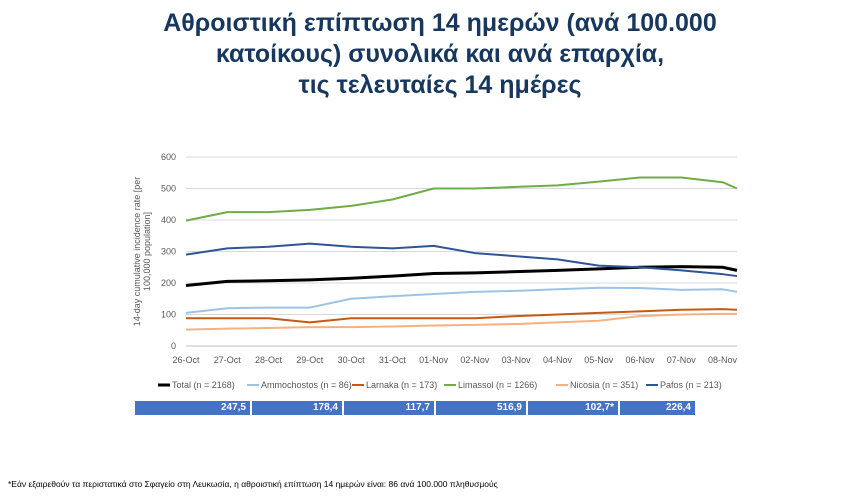 The height and width of the screenshot is (496, 865). I want to click on x-tick-label: 03-Nov, so click(517, 360).